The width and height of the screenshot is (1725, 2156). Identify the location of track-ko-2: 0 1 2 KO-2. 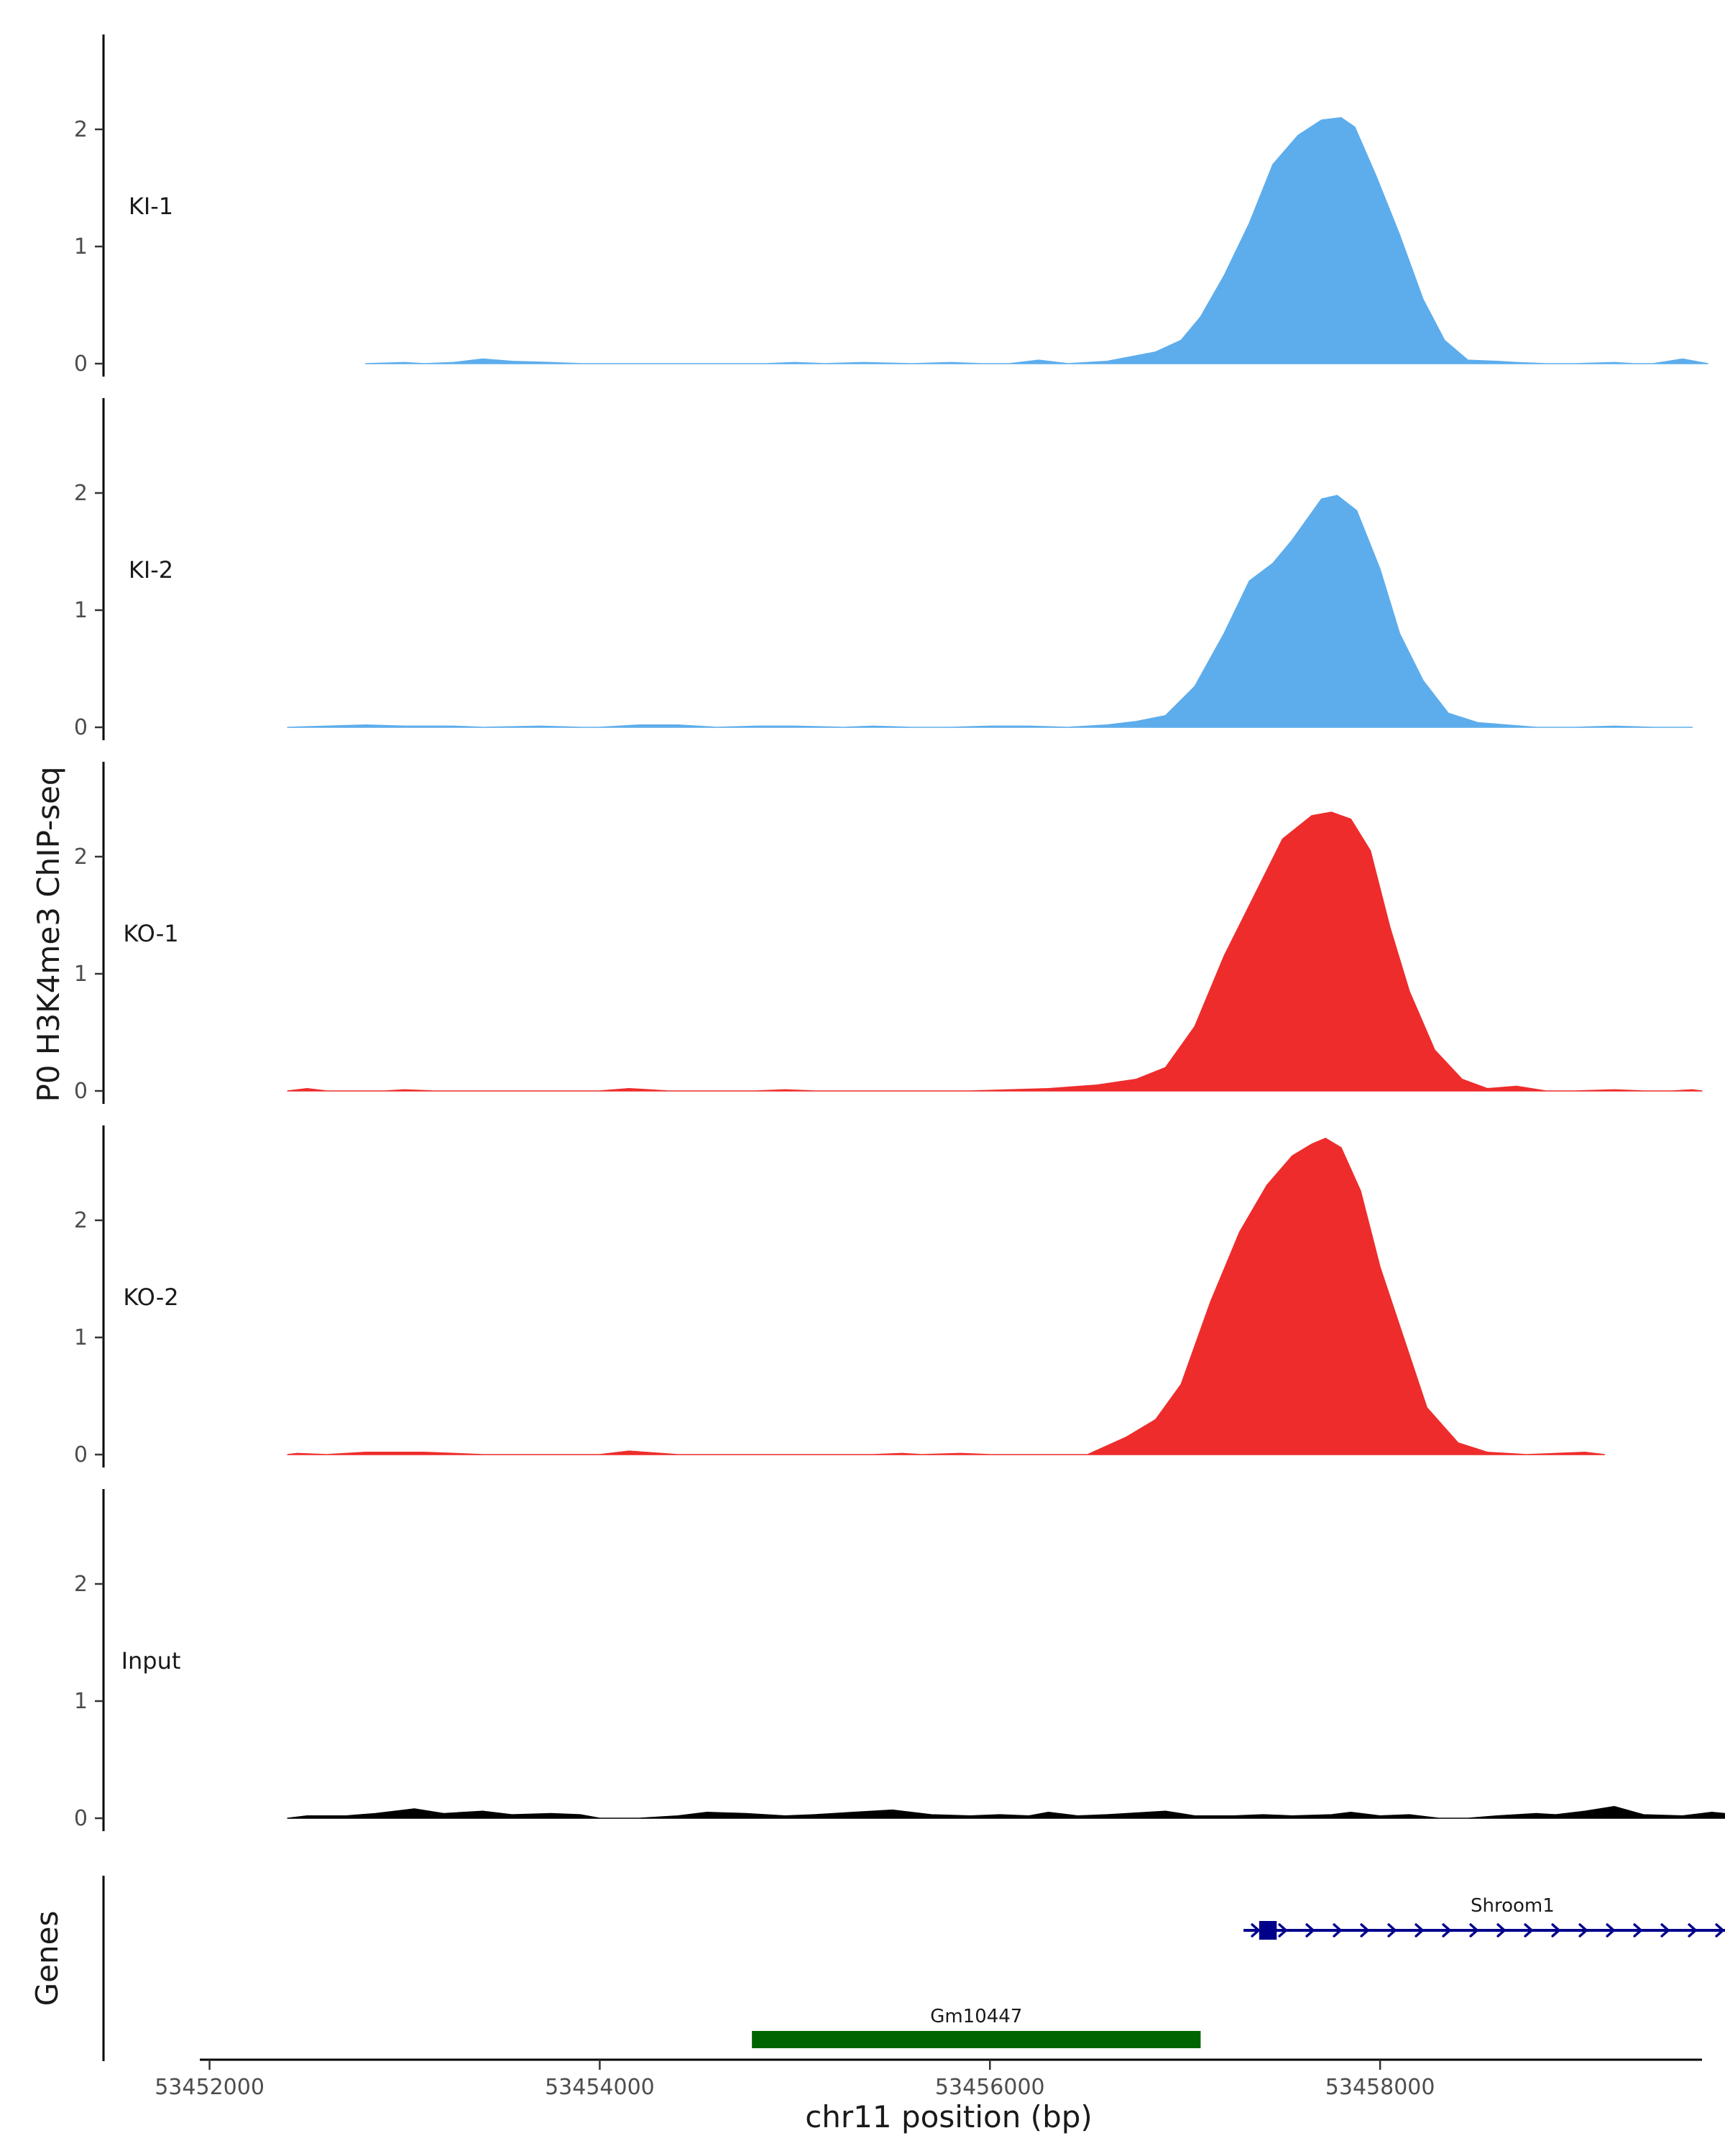
(840, 1296).